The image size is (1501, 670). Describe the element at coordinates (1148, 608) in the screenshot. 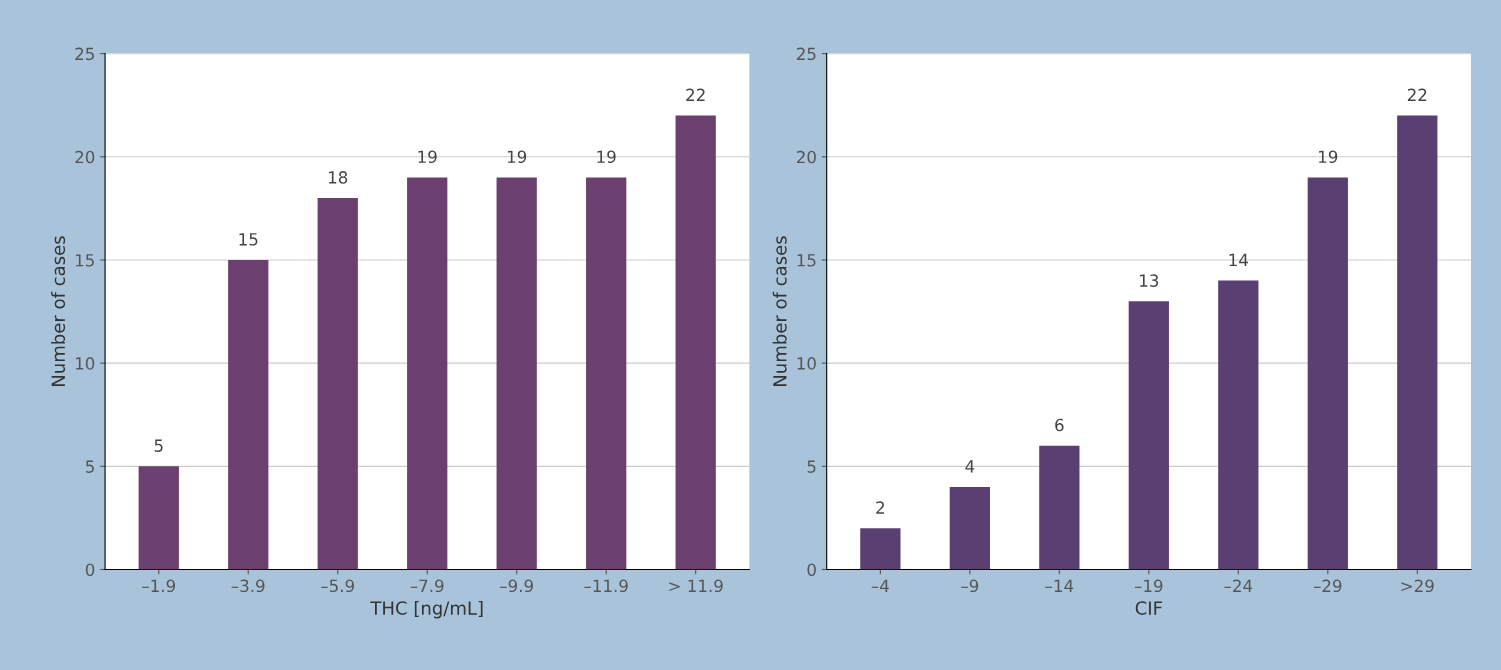

I see `x-axis-title: CIF` at that location.